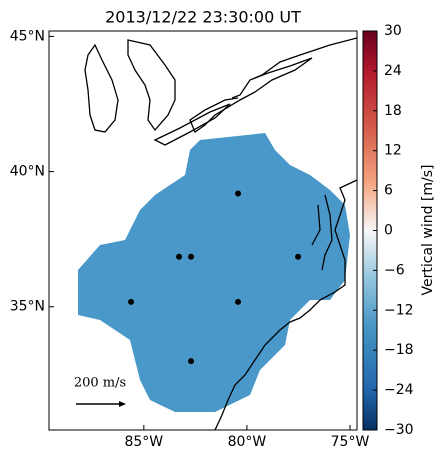 The width and height of the screenshot is (445, 461). I want to click on colorbar-tick-label: 12, so click(393, 151).